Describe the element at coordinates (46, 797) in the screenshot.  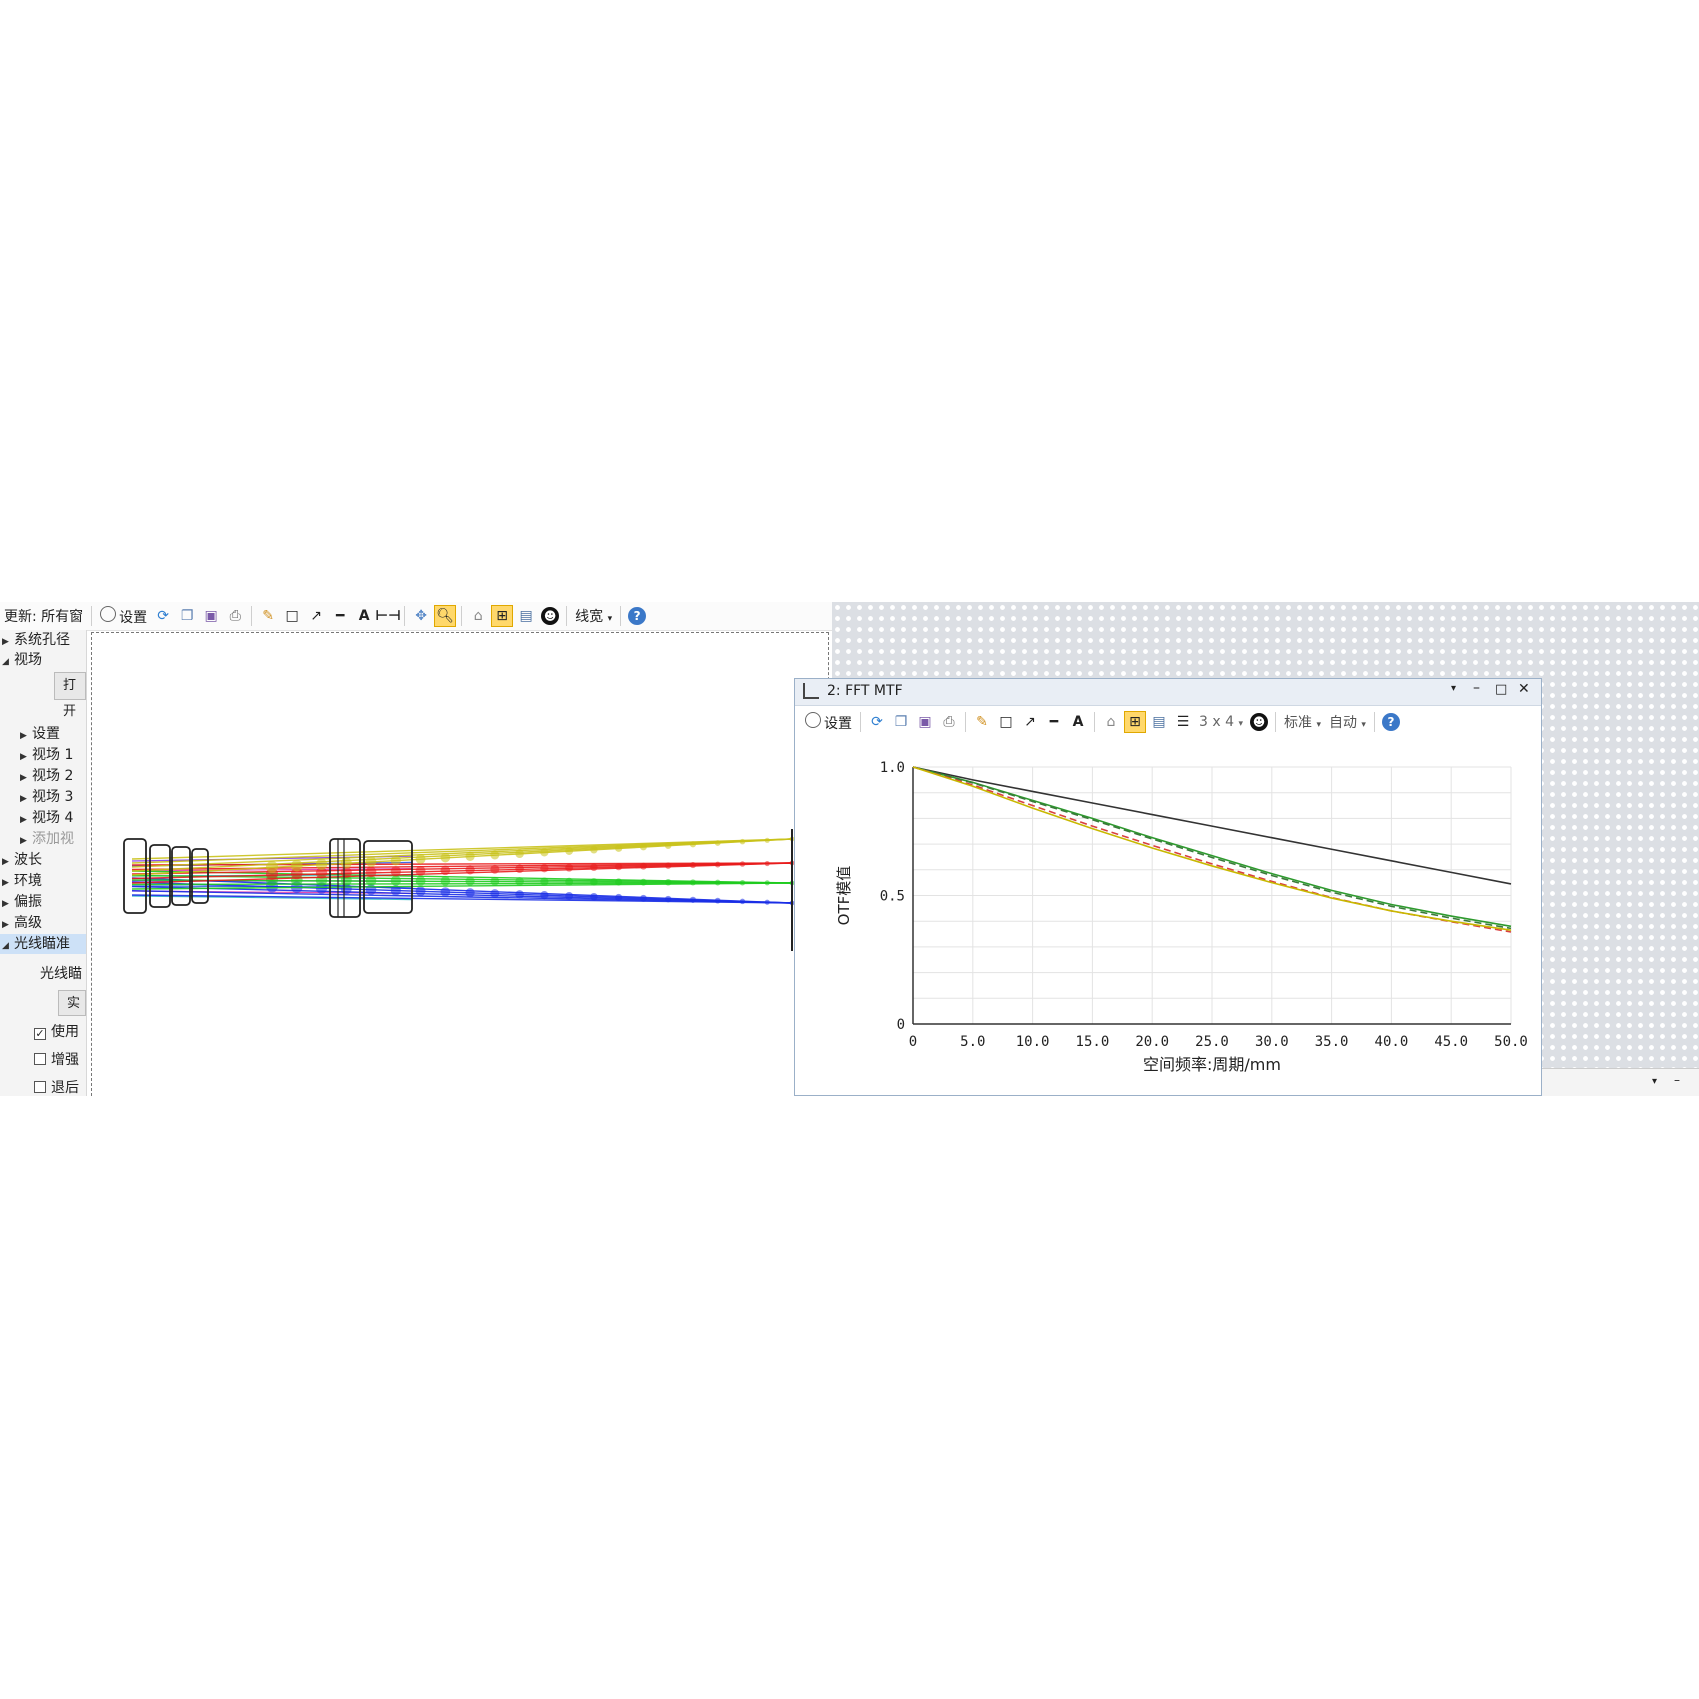
I see `tree-item-field3: ▶ 视场 3` at that location.